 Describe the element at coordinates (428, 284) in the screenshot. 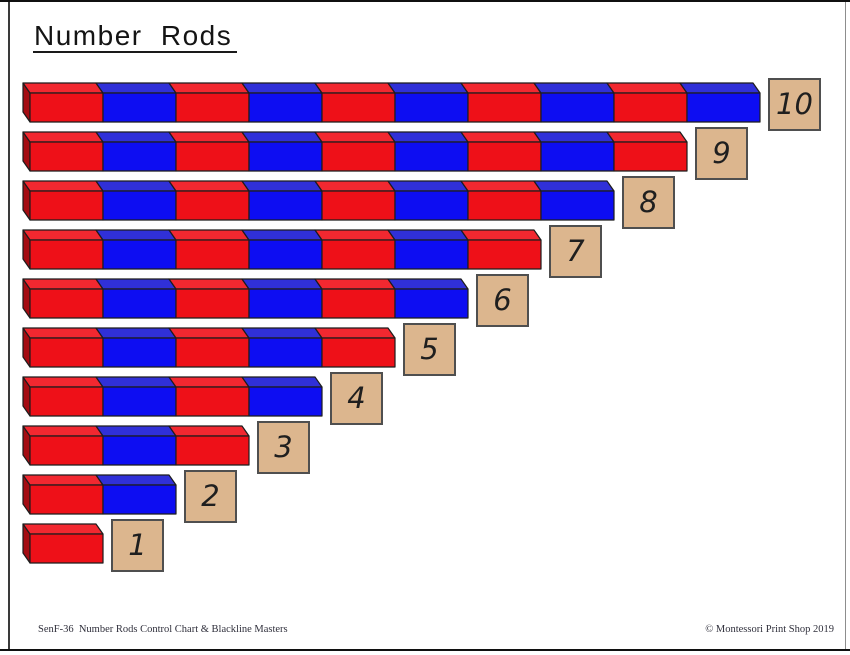

I see `rod-6-seg-6-top` at that location.